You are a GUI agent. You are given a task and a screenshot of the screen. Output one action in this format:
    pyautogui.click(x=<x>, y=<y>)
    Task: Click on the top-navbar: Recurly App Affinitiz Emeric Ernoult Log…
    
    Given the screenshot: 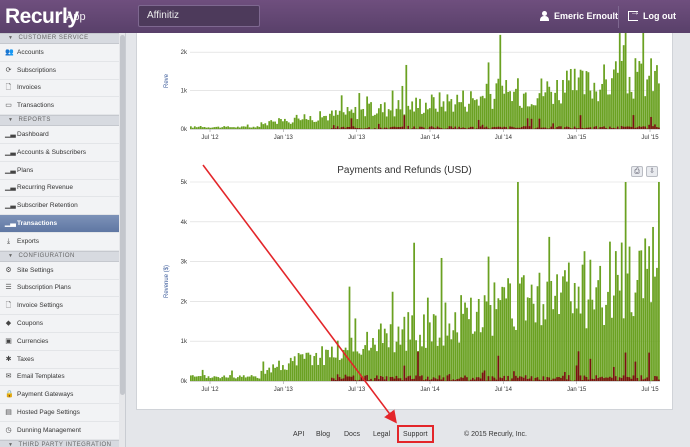 What is the action you would take?
    pyautogui.click(x=345, y=16)
    